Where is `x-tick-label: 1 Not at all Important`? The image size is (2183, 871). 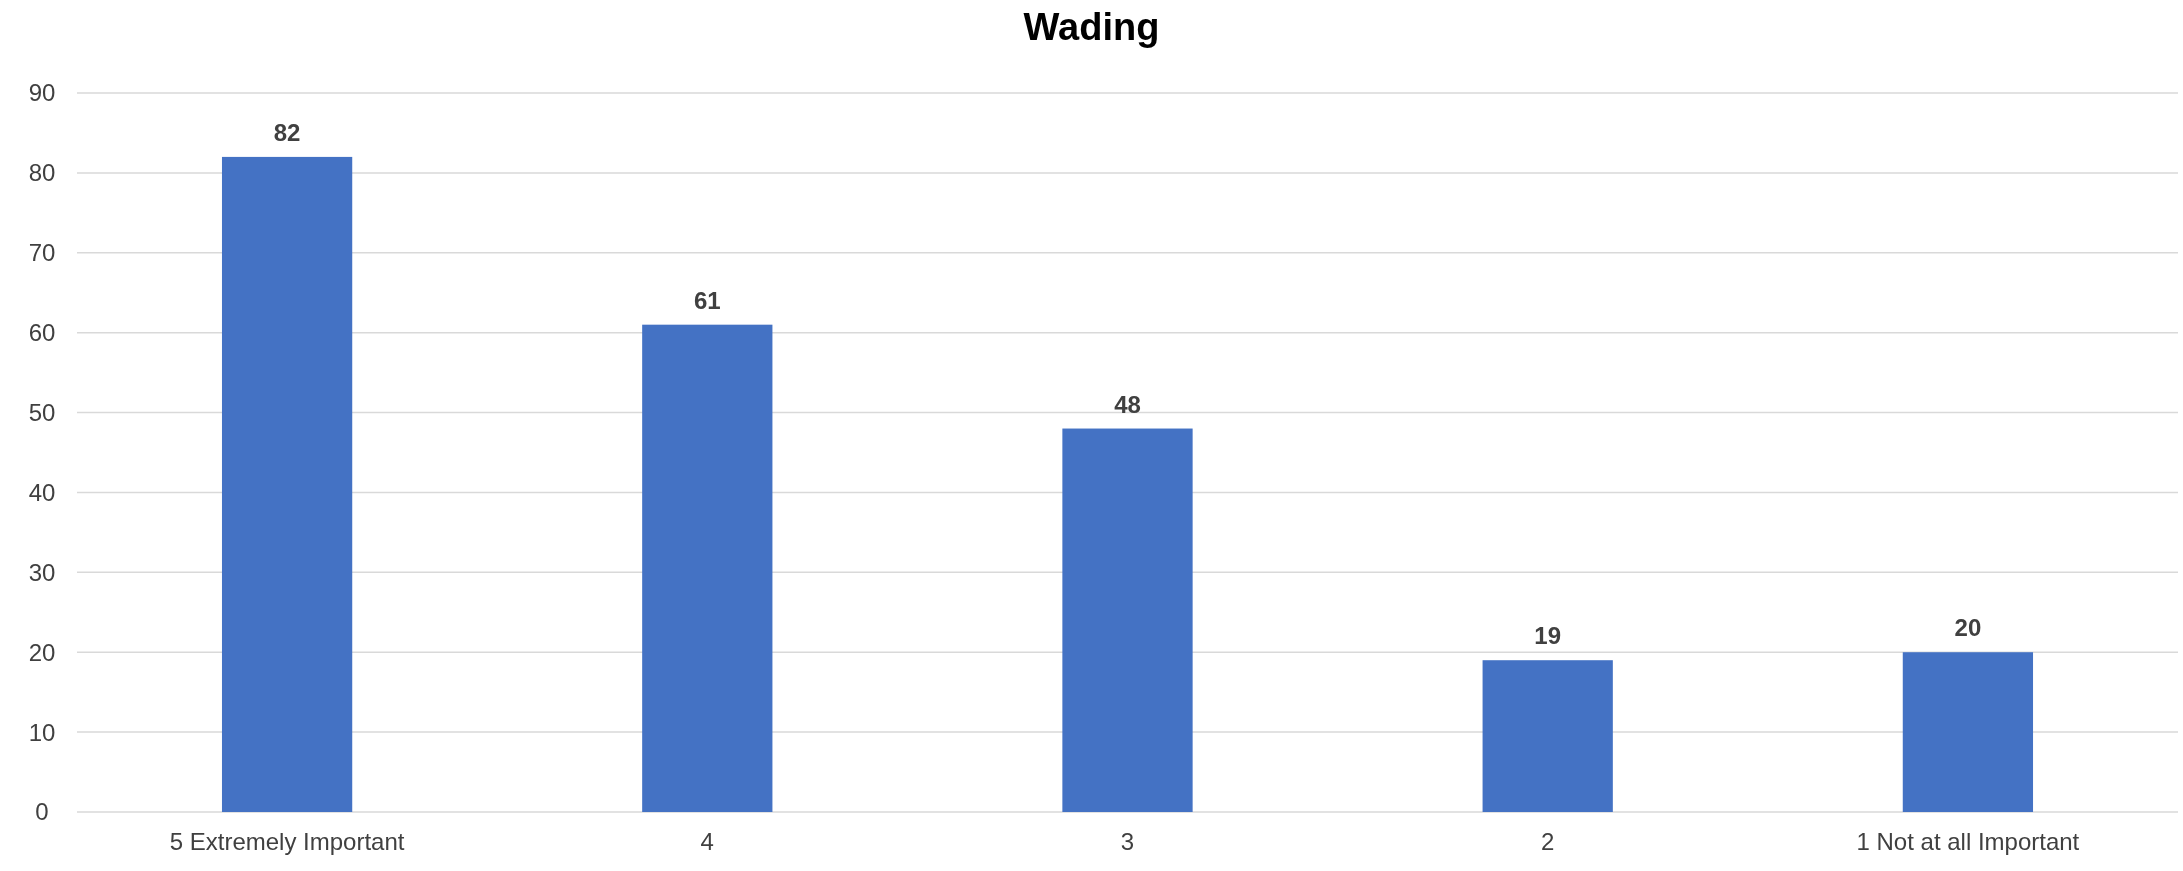
x-tick-label: 1 Not at all Important is located at coordinates (1968, 841).